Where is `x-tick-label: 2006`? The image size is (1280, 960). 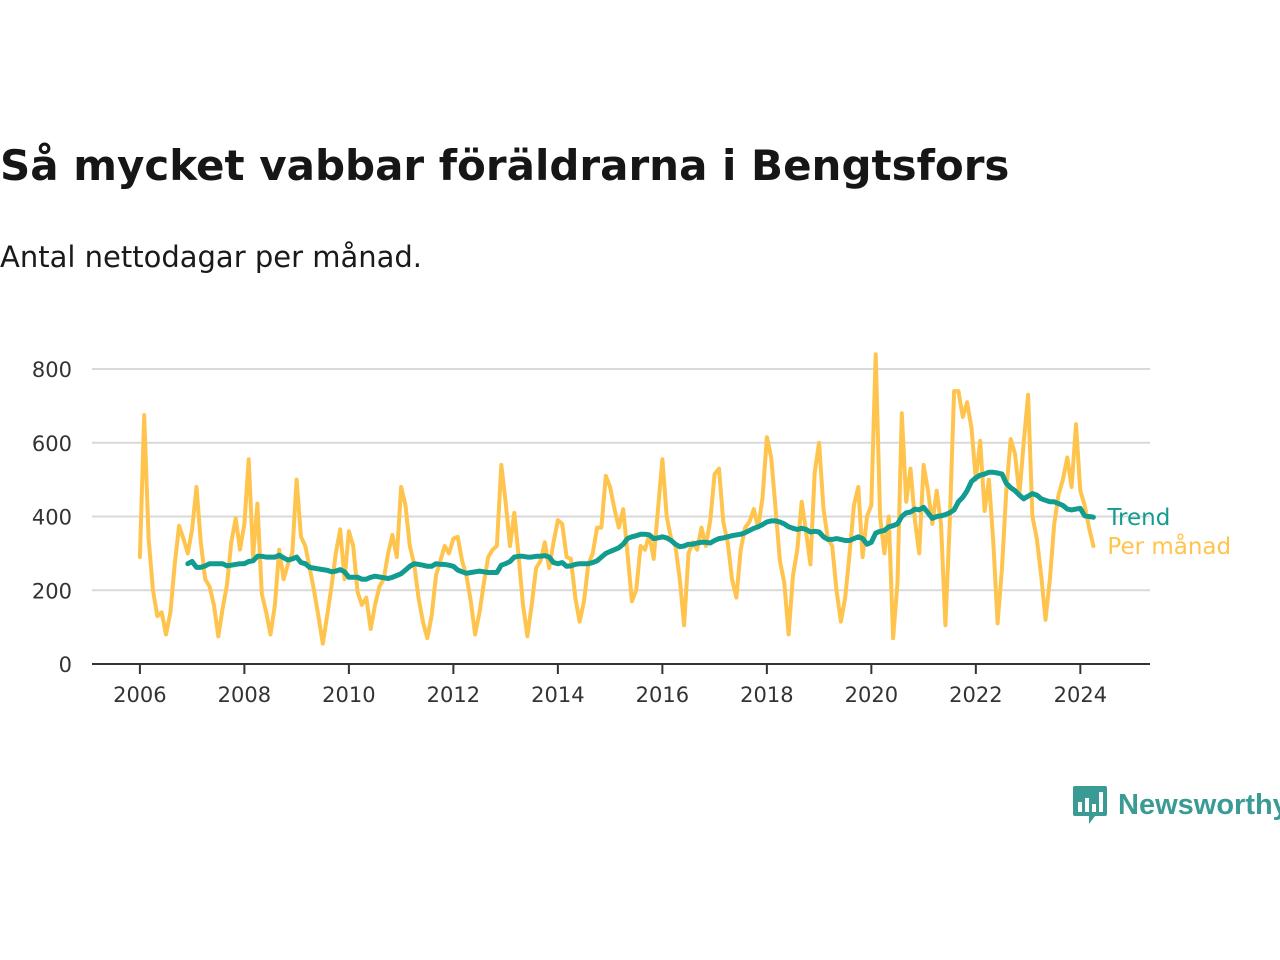 x-tick-label: 2006 is located at coordinates (139, 695).